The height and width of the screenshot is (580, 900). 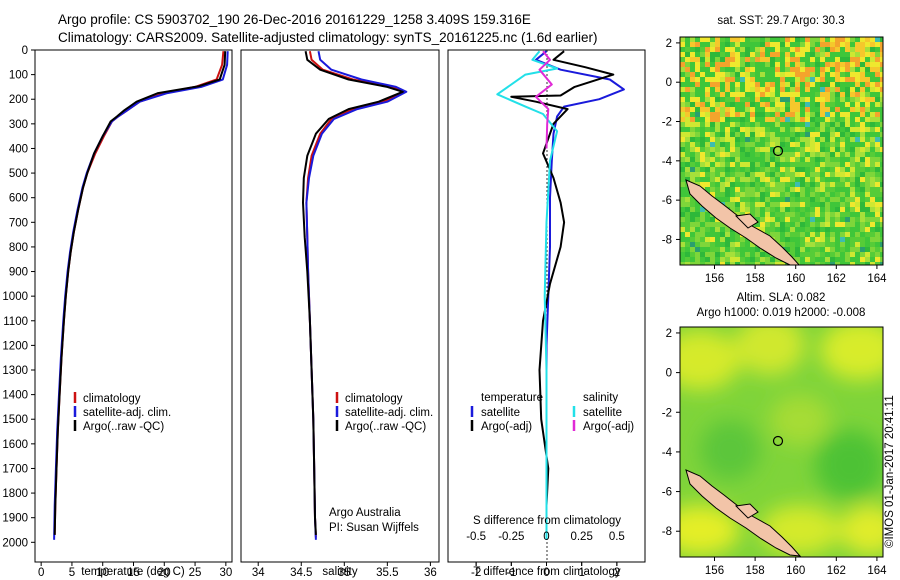 I want to click on legend-header-salinity: salinity, so click(x=600, y=398).